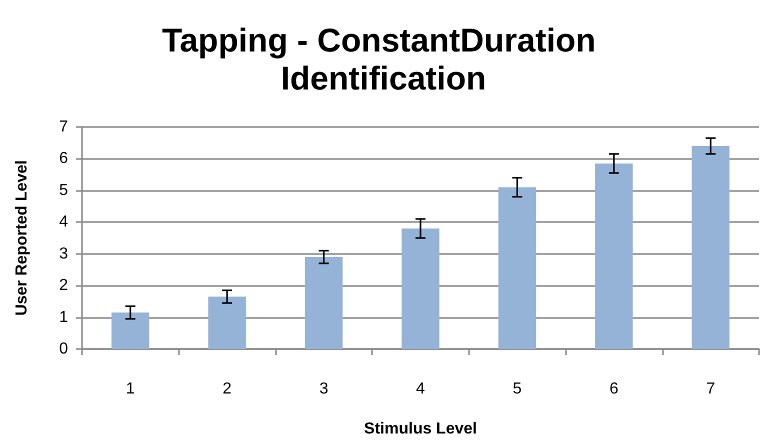  What do you see at coordinates (63, 159) in the screenshot?
I see `y-tick-label: 6` at bounding box center [63, 159].